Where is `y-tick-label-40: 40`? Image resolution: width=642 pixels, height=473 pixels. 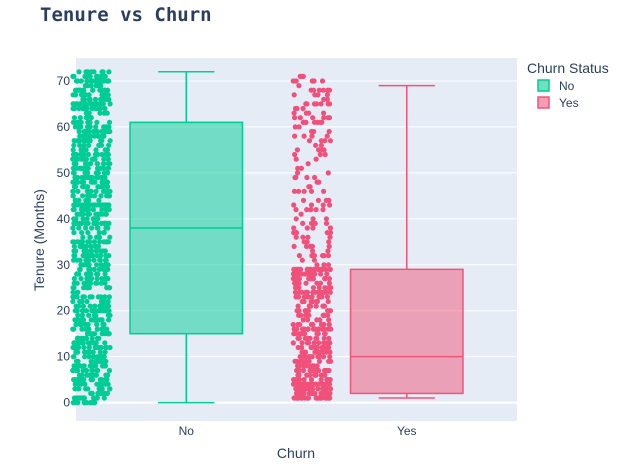 y-tick-label-40: 40 is located at coordinates (64, 219).